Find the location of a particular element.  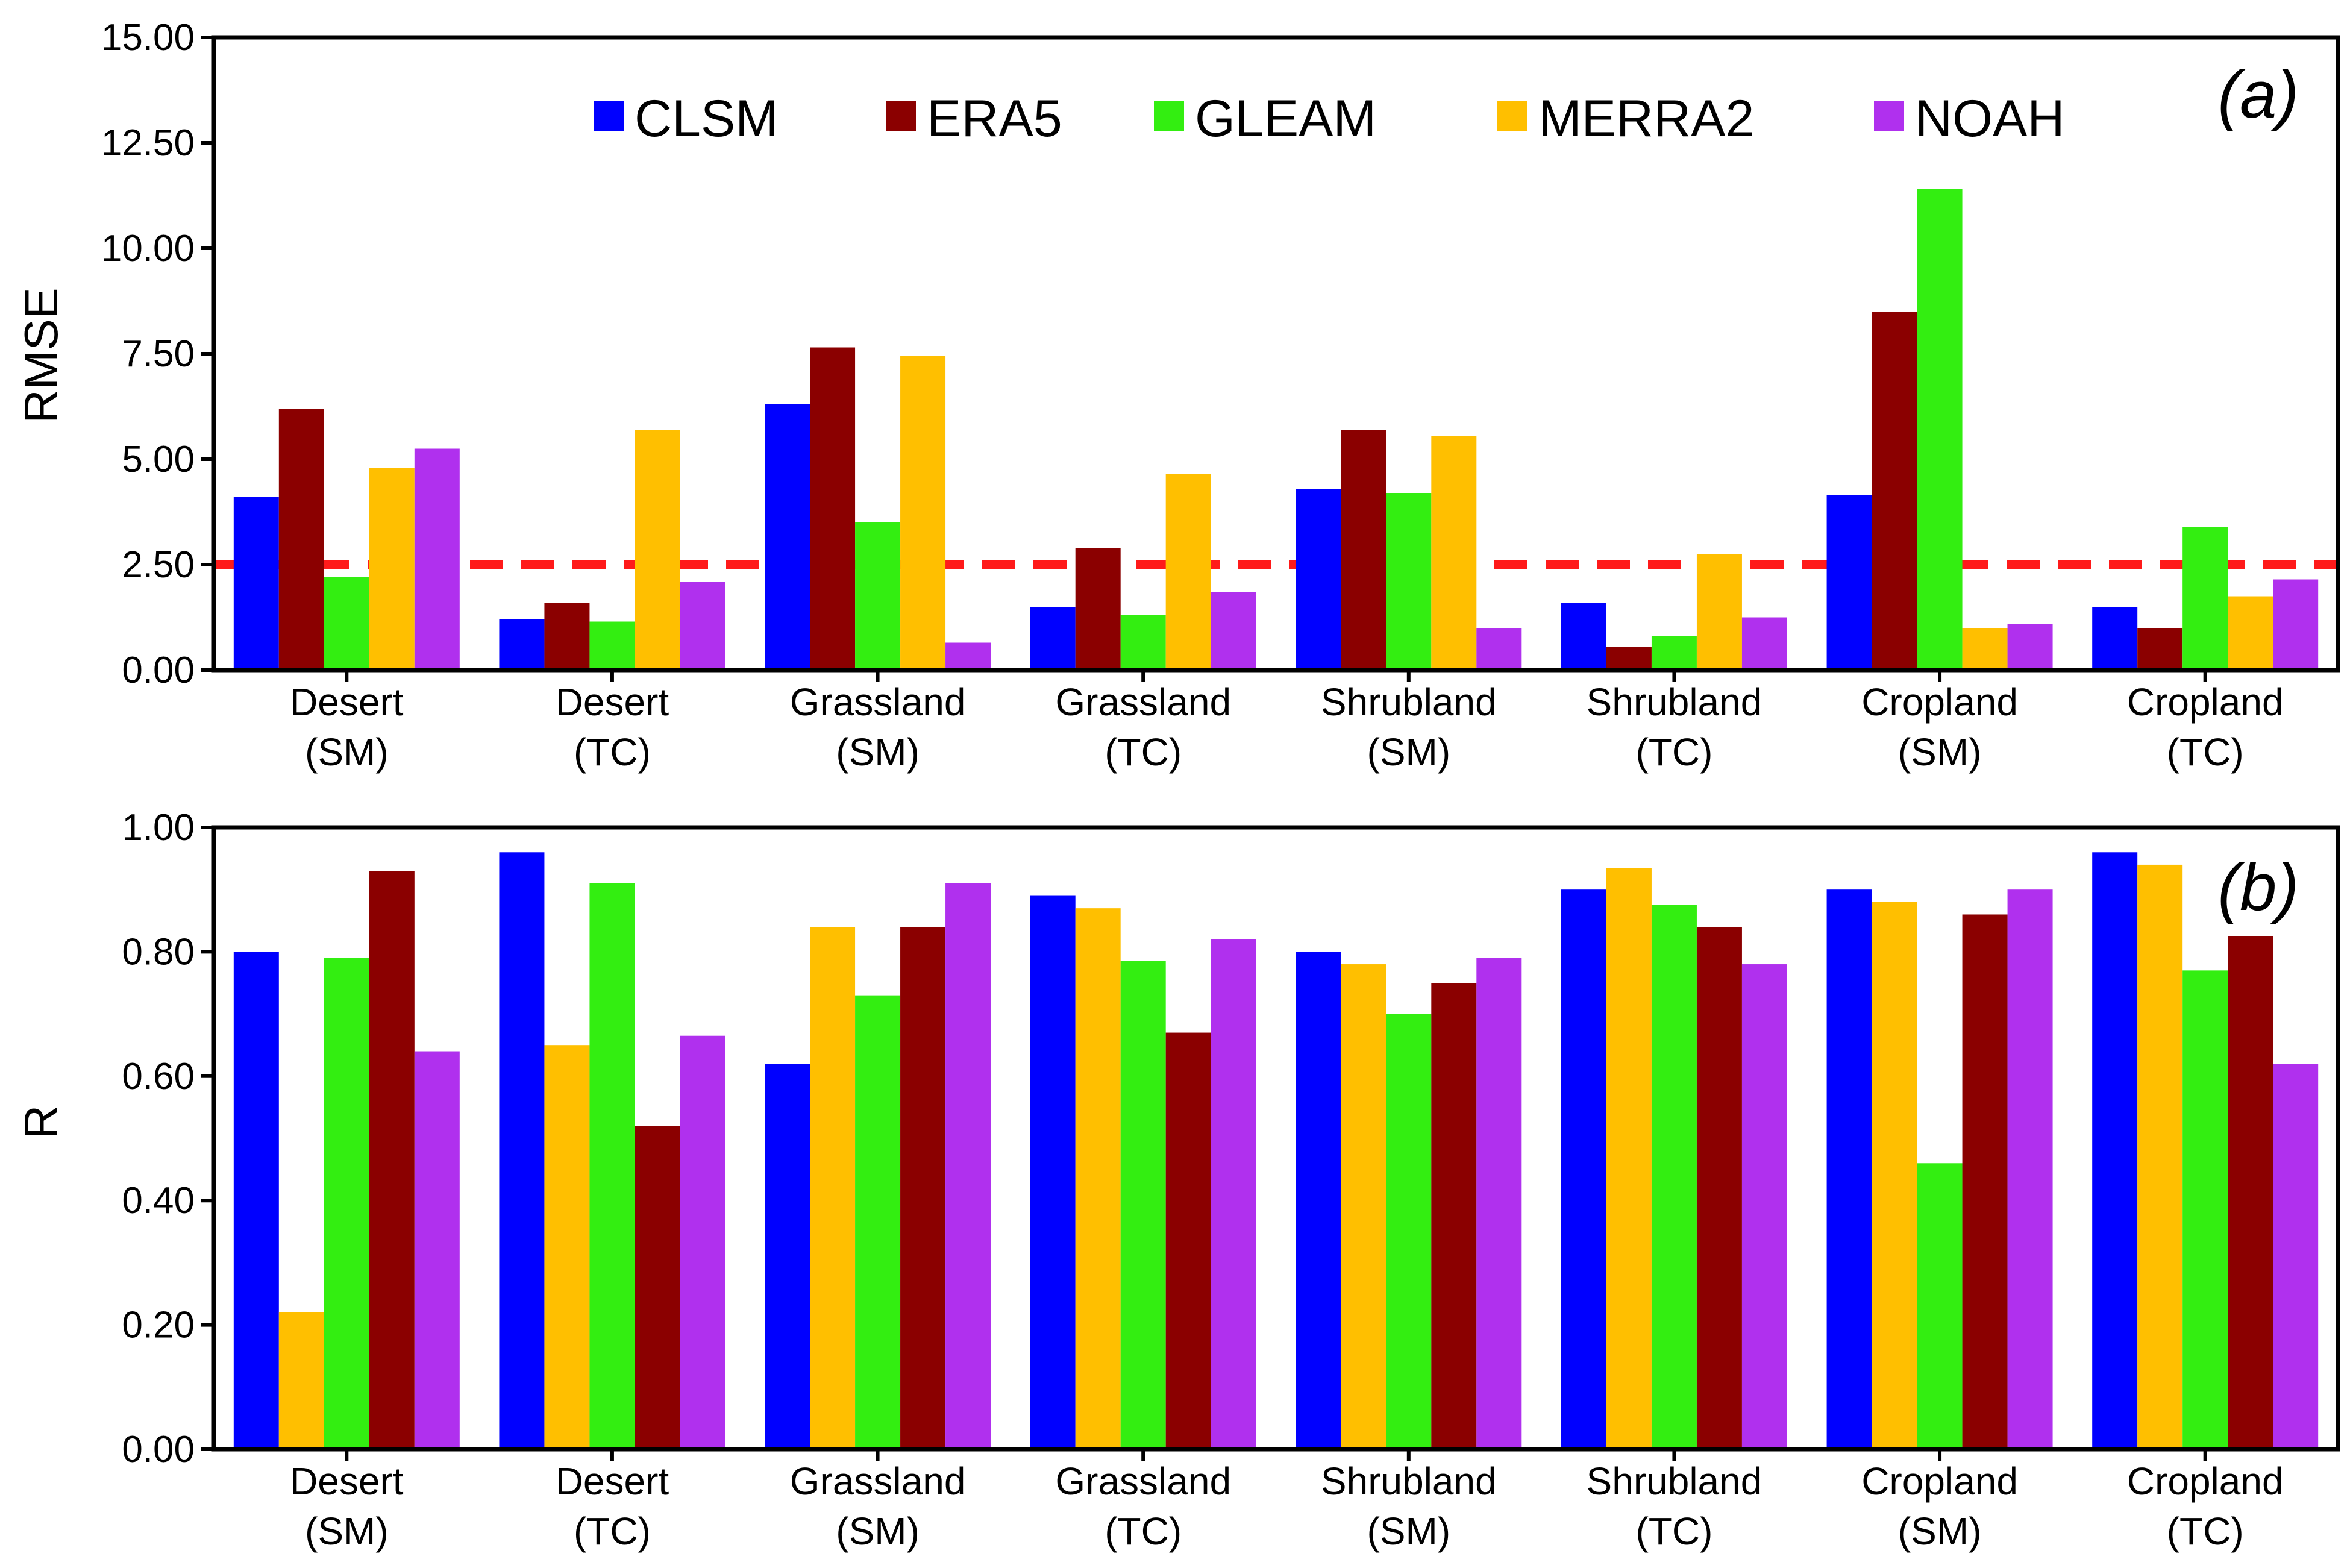

y-tick-label: 5.00 is located at coordinates (158, 459).